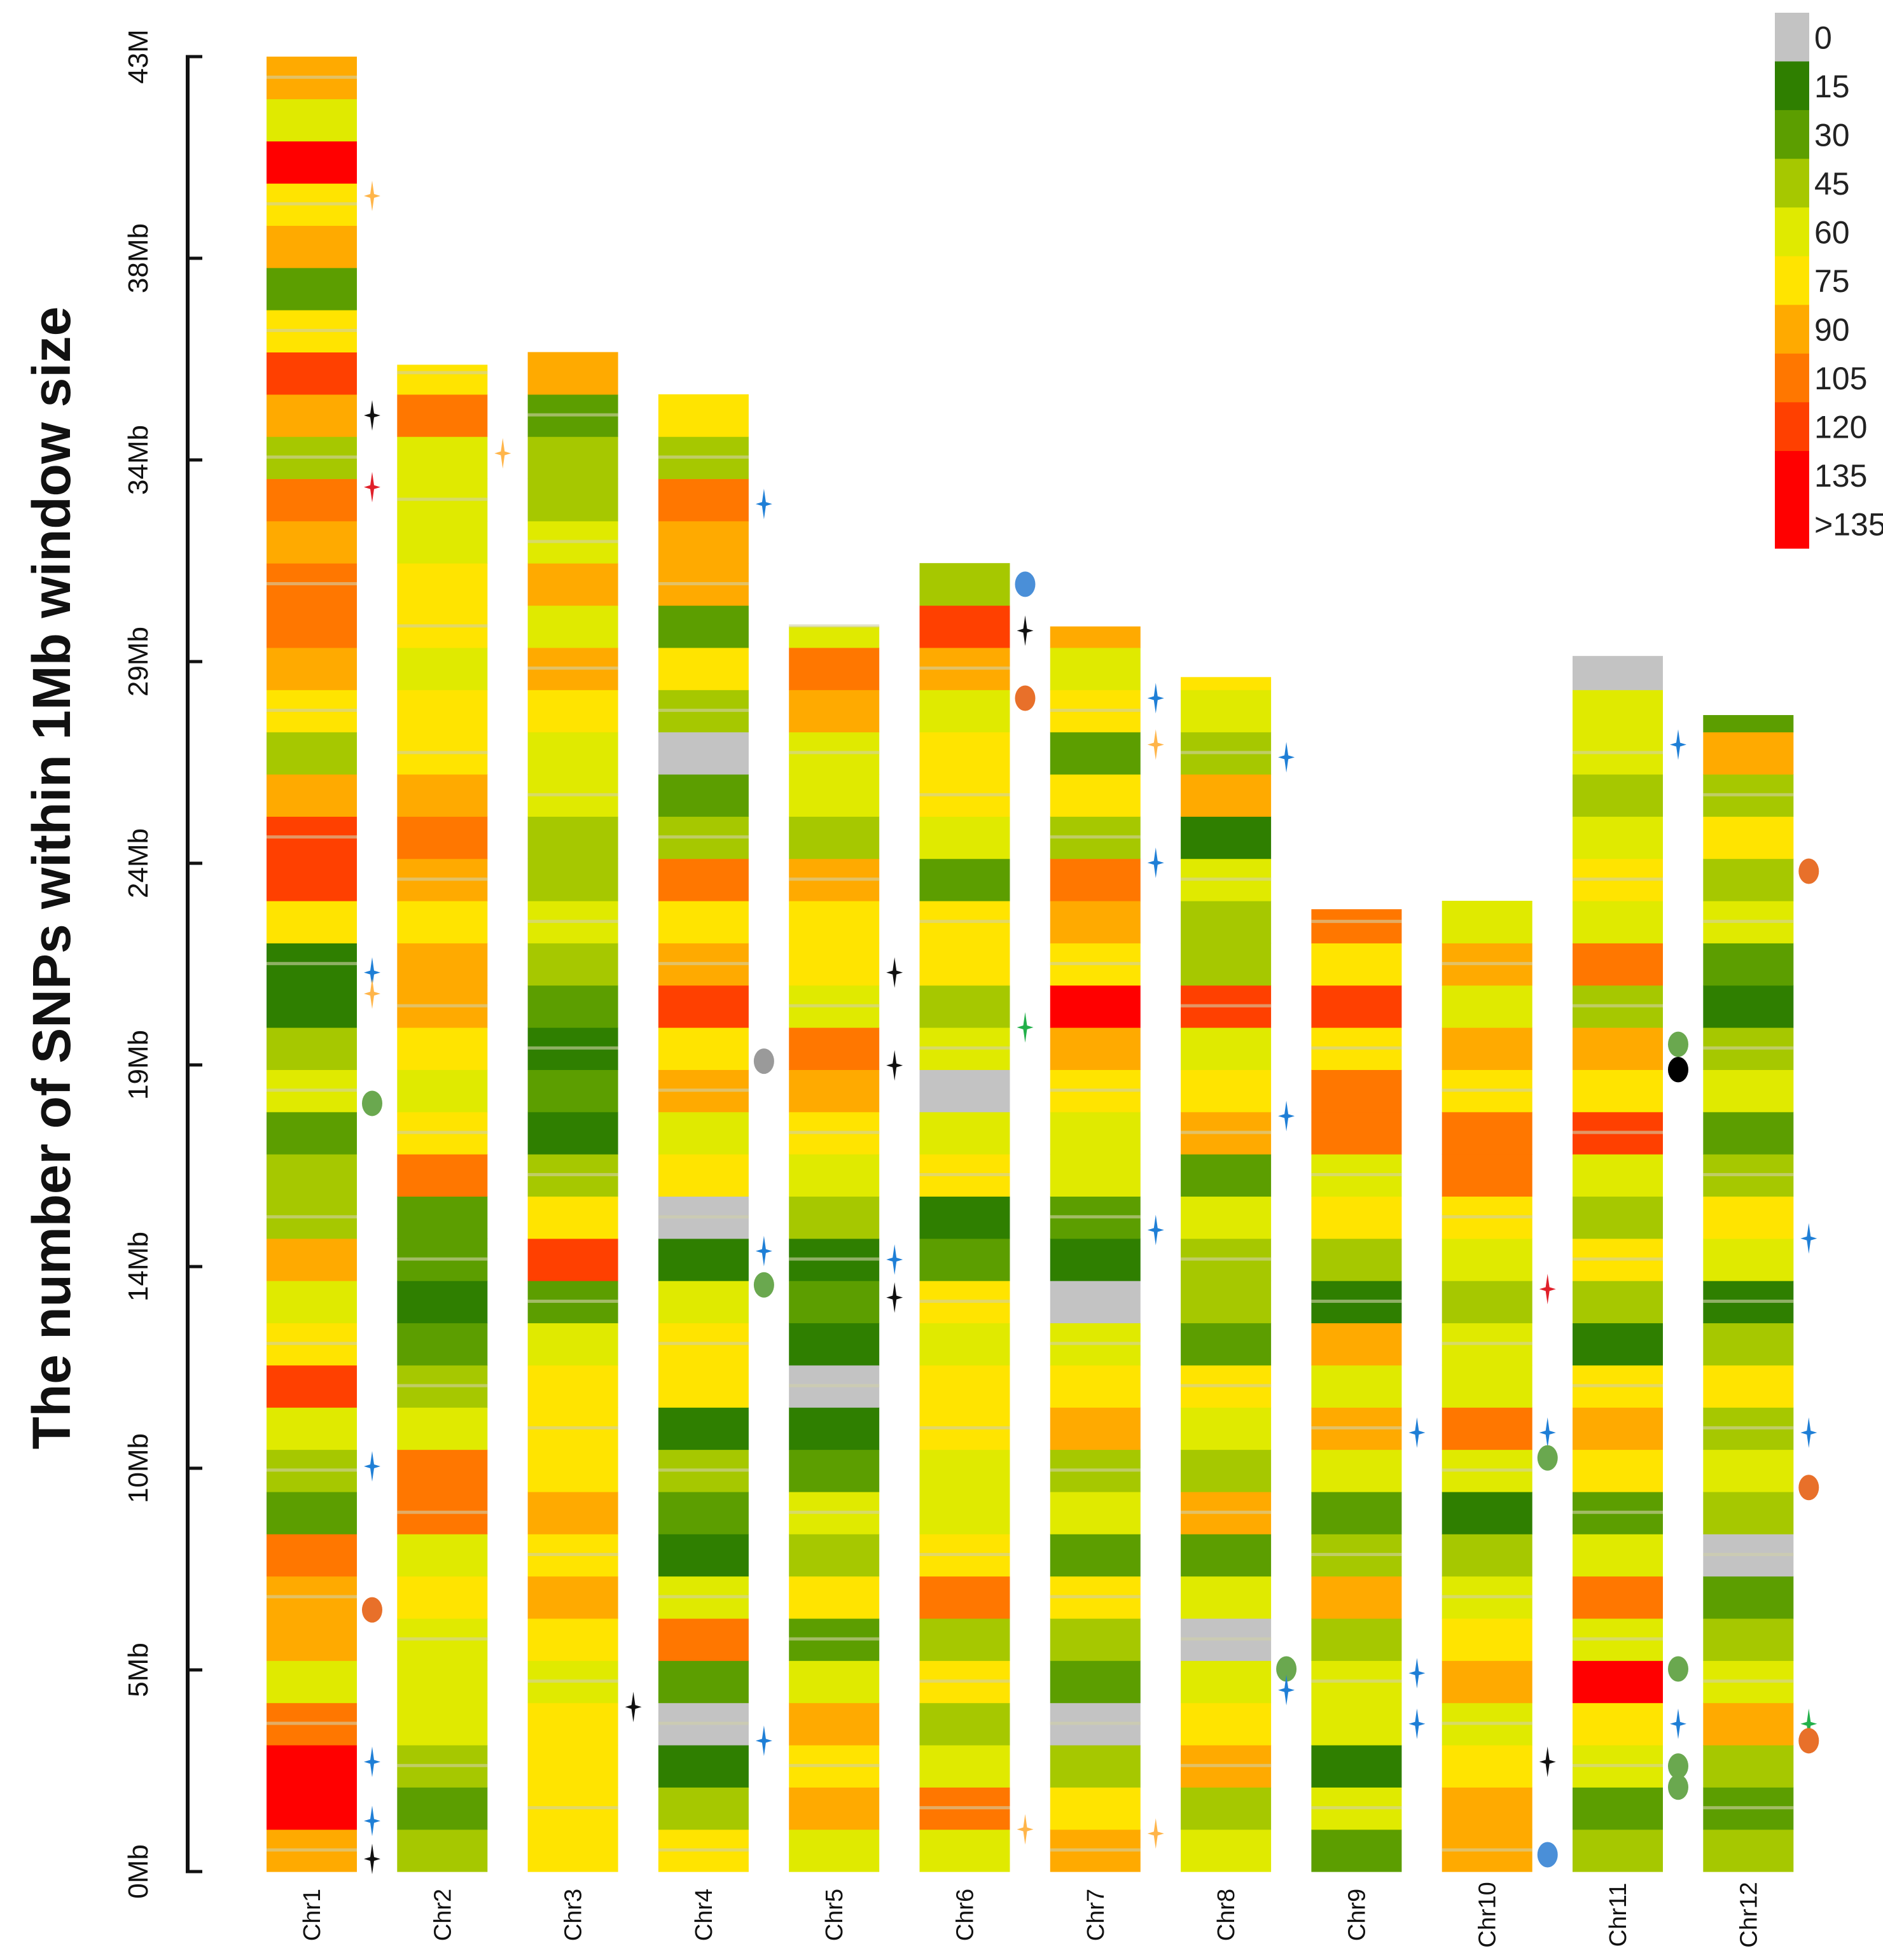  What do you see at coordinates (1748, 1915) in the screenshot?
I see `chromosome-label: Chr12` at bounding box center [1748, 1915].